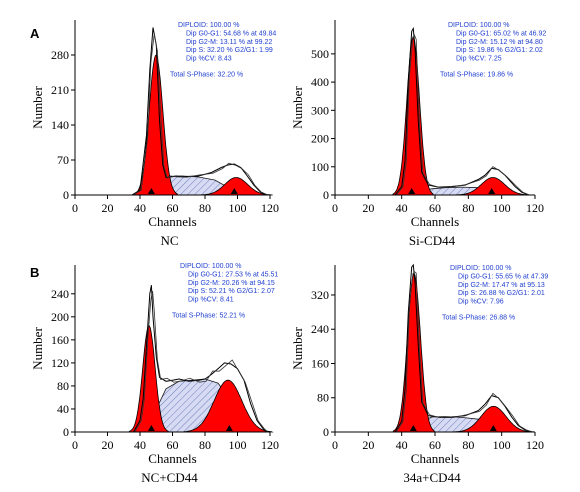 The height and width of the screenshot is (492, 580). Describe the element at coordinates (63, 409) in the screenshot. I see `y-tick-label: 40` at that location.